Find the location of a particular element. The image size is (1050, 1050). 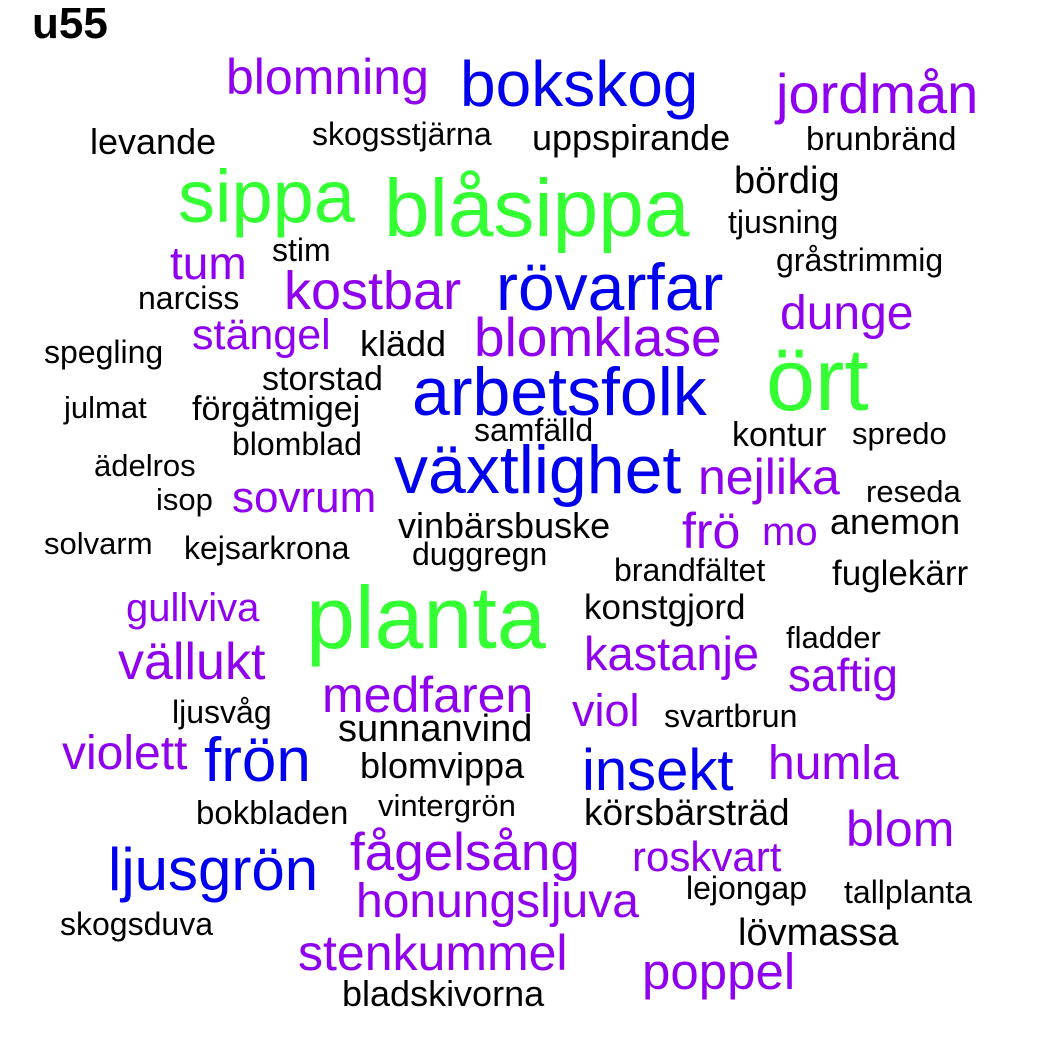

cloud-label: u55 is located at coordinates (70, 24).